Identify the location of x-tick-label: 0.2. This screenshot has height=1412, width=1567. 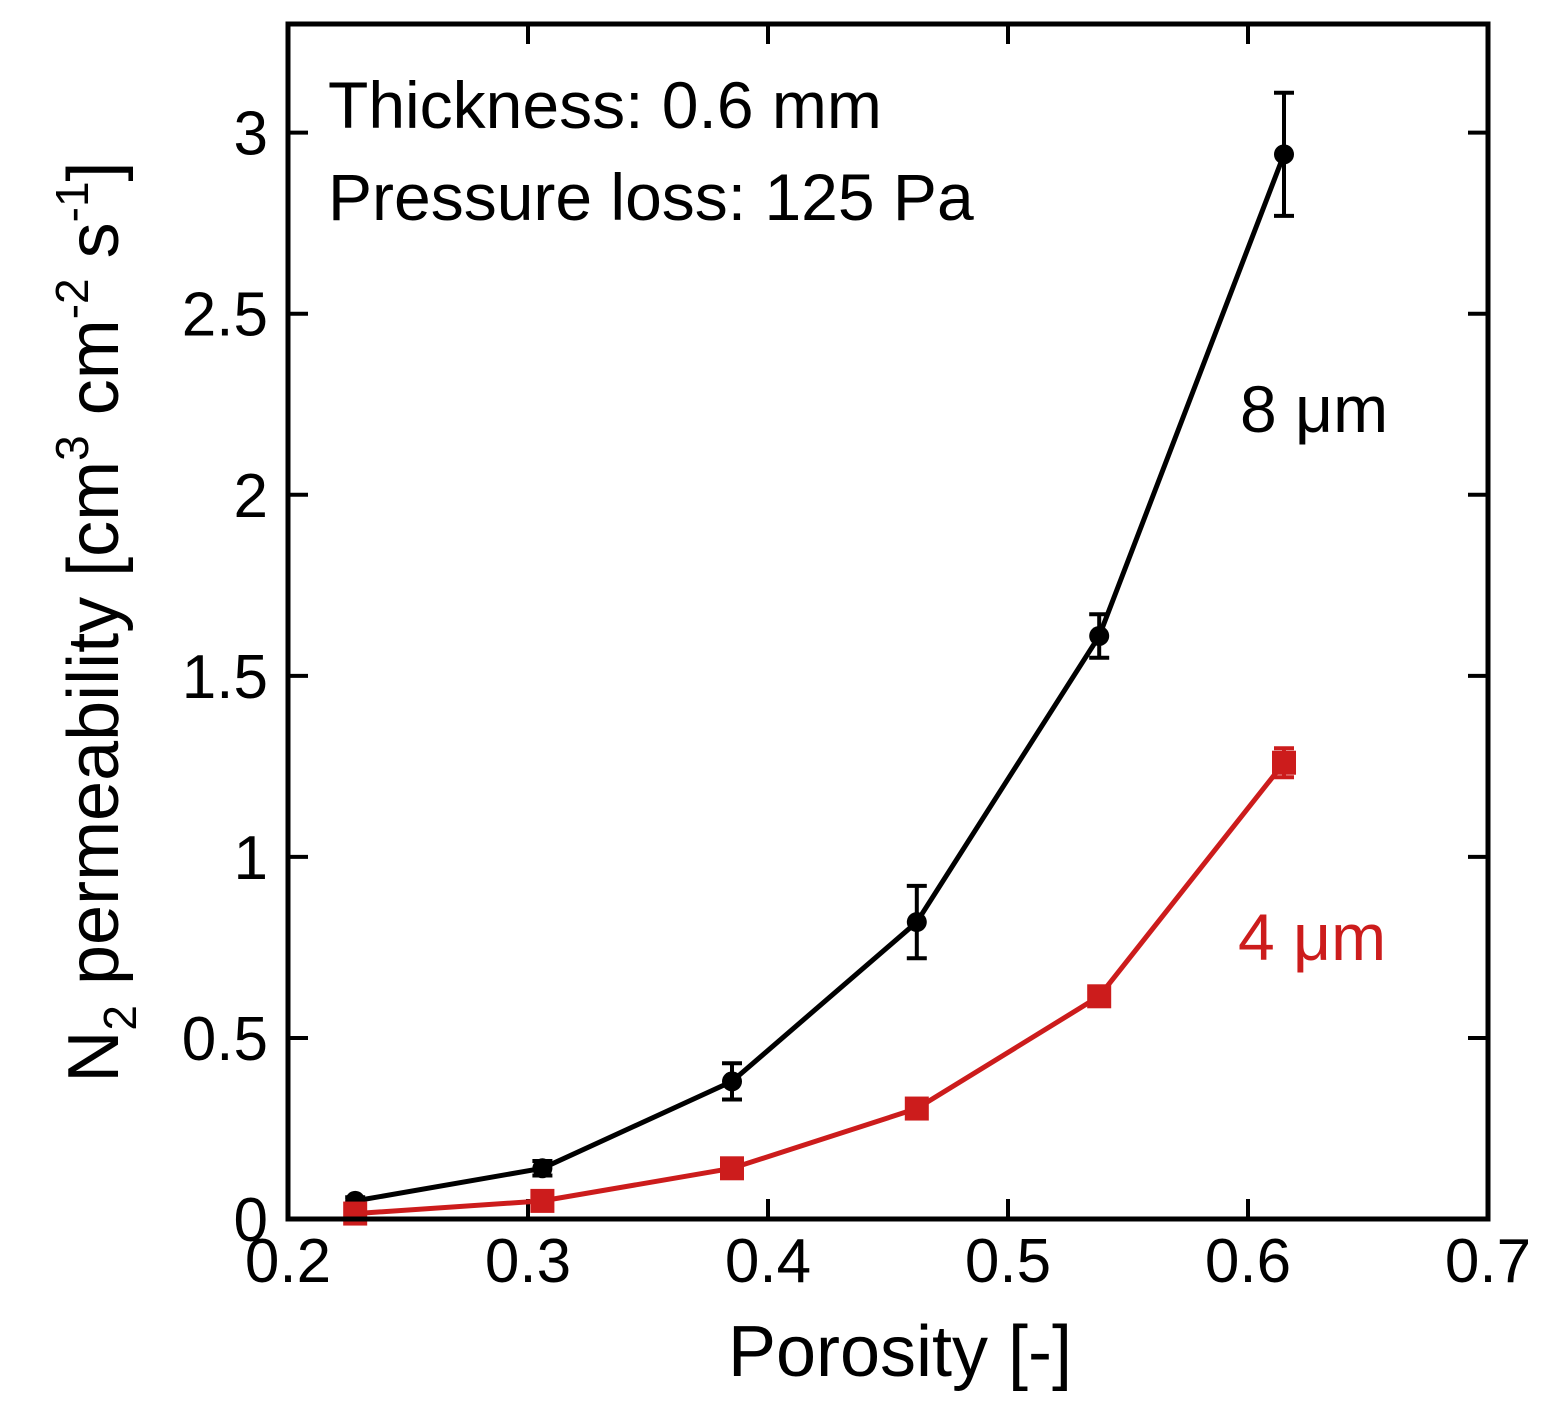
(288, 1261).